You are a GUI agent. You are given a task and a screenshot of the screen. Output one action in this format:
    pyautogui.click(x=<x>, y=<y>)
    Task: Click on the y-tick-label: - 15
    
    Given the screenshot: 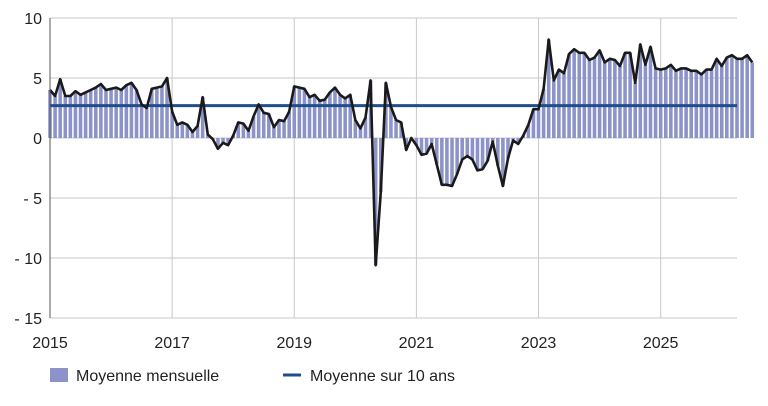 What is the action you would take?
    pyautogui.click(x=28, y=319)
    